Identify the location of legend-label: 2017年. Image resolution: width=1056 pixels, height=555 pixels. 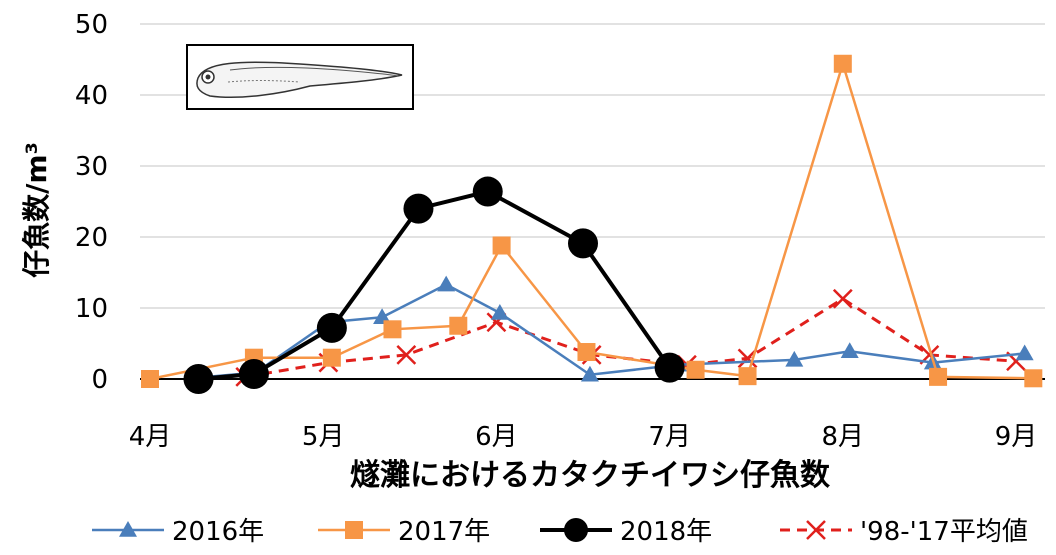
(444, 532).